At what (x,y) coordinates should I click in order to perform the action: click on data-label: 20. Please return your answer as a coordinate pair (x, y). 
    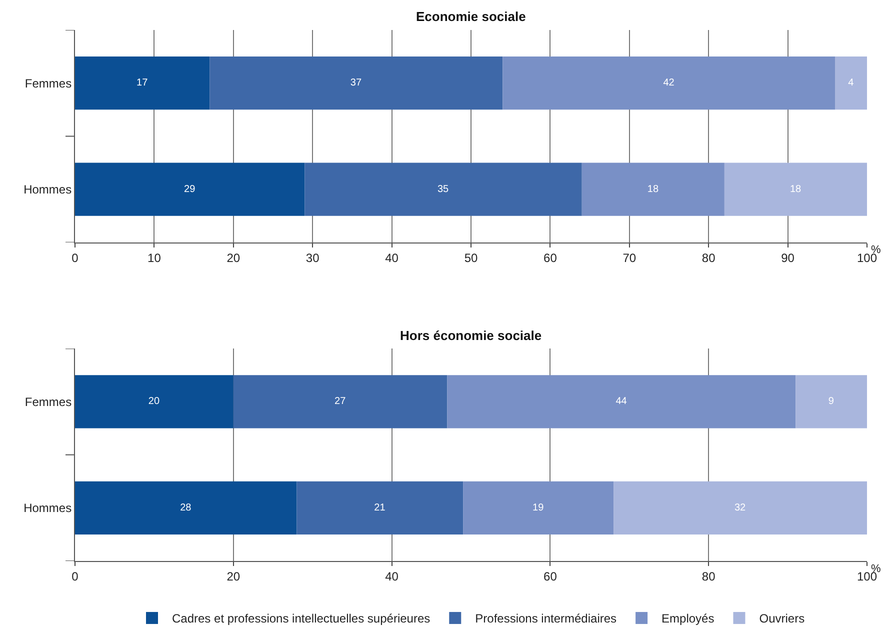
    Looking at the image, I should click on (154, 402).